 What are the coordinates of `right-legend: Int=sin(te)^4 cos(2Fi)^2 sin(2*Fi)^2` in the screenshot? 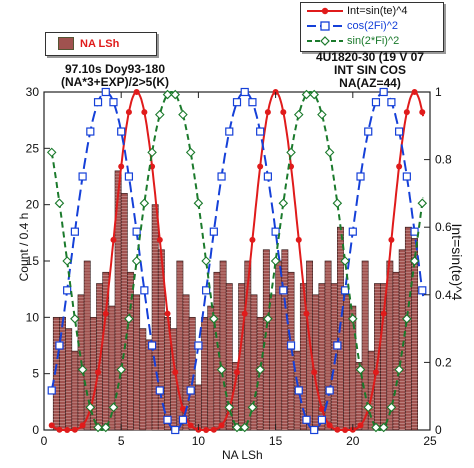 It's located at (372, 27).